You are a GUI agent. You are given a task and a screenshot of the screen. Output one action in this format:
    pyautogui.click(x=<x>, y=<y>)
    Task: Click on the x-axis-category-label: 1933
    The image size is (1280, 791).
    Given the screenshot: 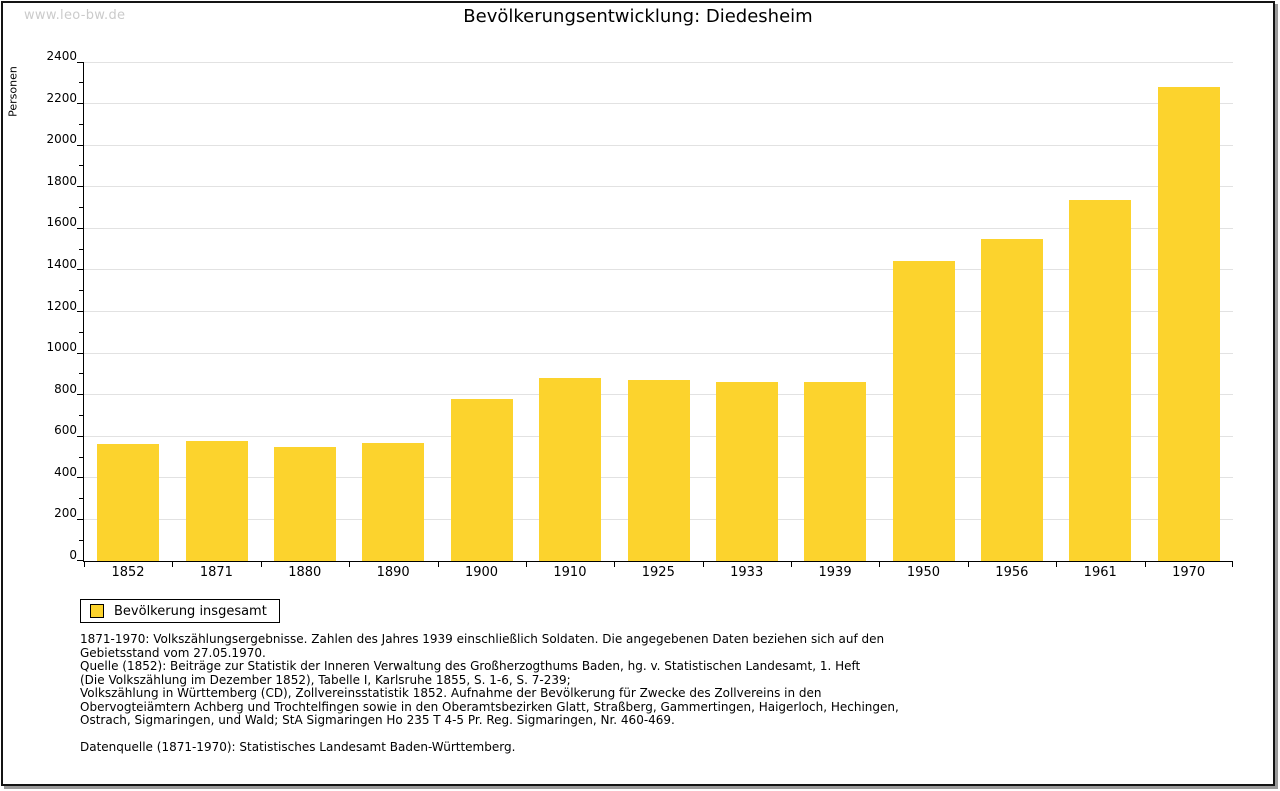 What is the action you would take?
    pyautogui.click(x=747, y=572)
    